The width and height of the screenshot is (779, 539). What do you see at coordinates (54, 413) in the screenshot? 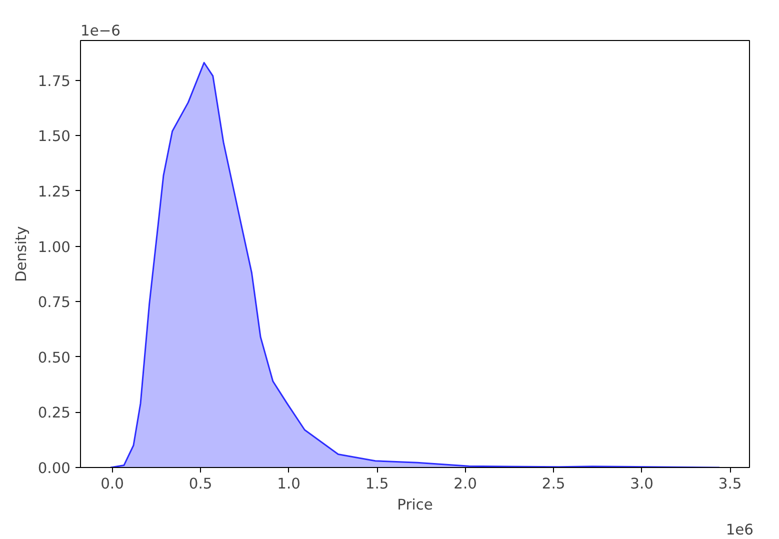
I see `y-tick-label: 0.25` at bounding box center [54, 413].